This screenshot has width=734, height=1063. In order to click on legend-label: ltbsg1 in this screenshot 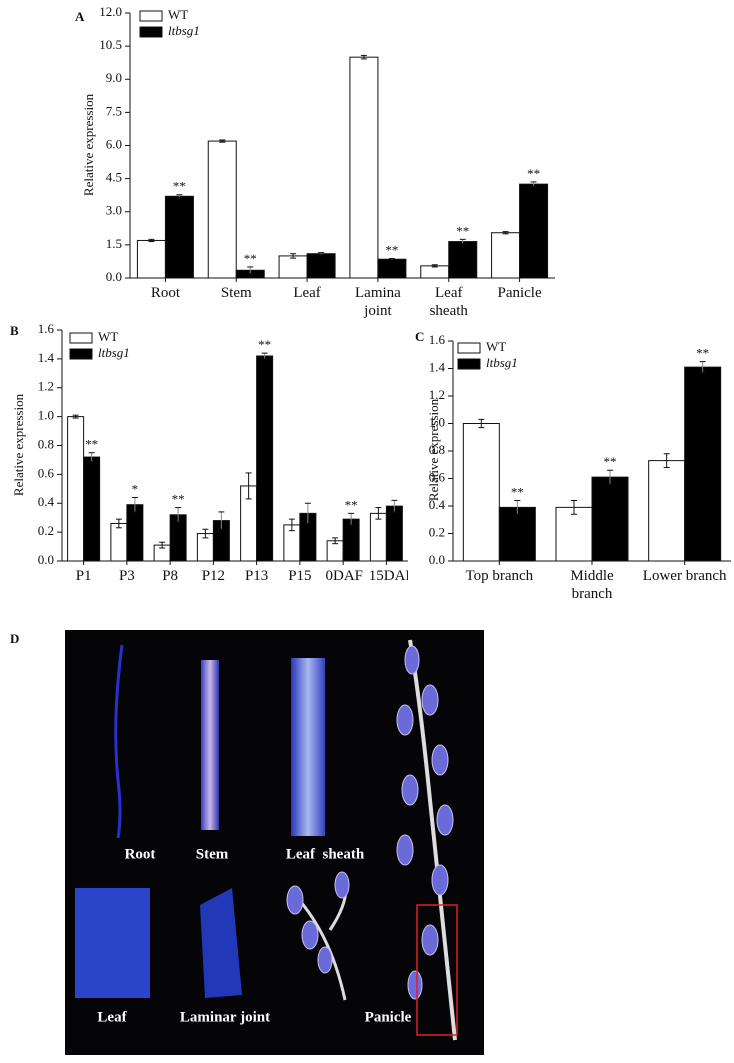, I will do `click(502, 362)`.